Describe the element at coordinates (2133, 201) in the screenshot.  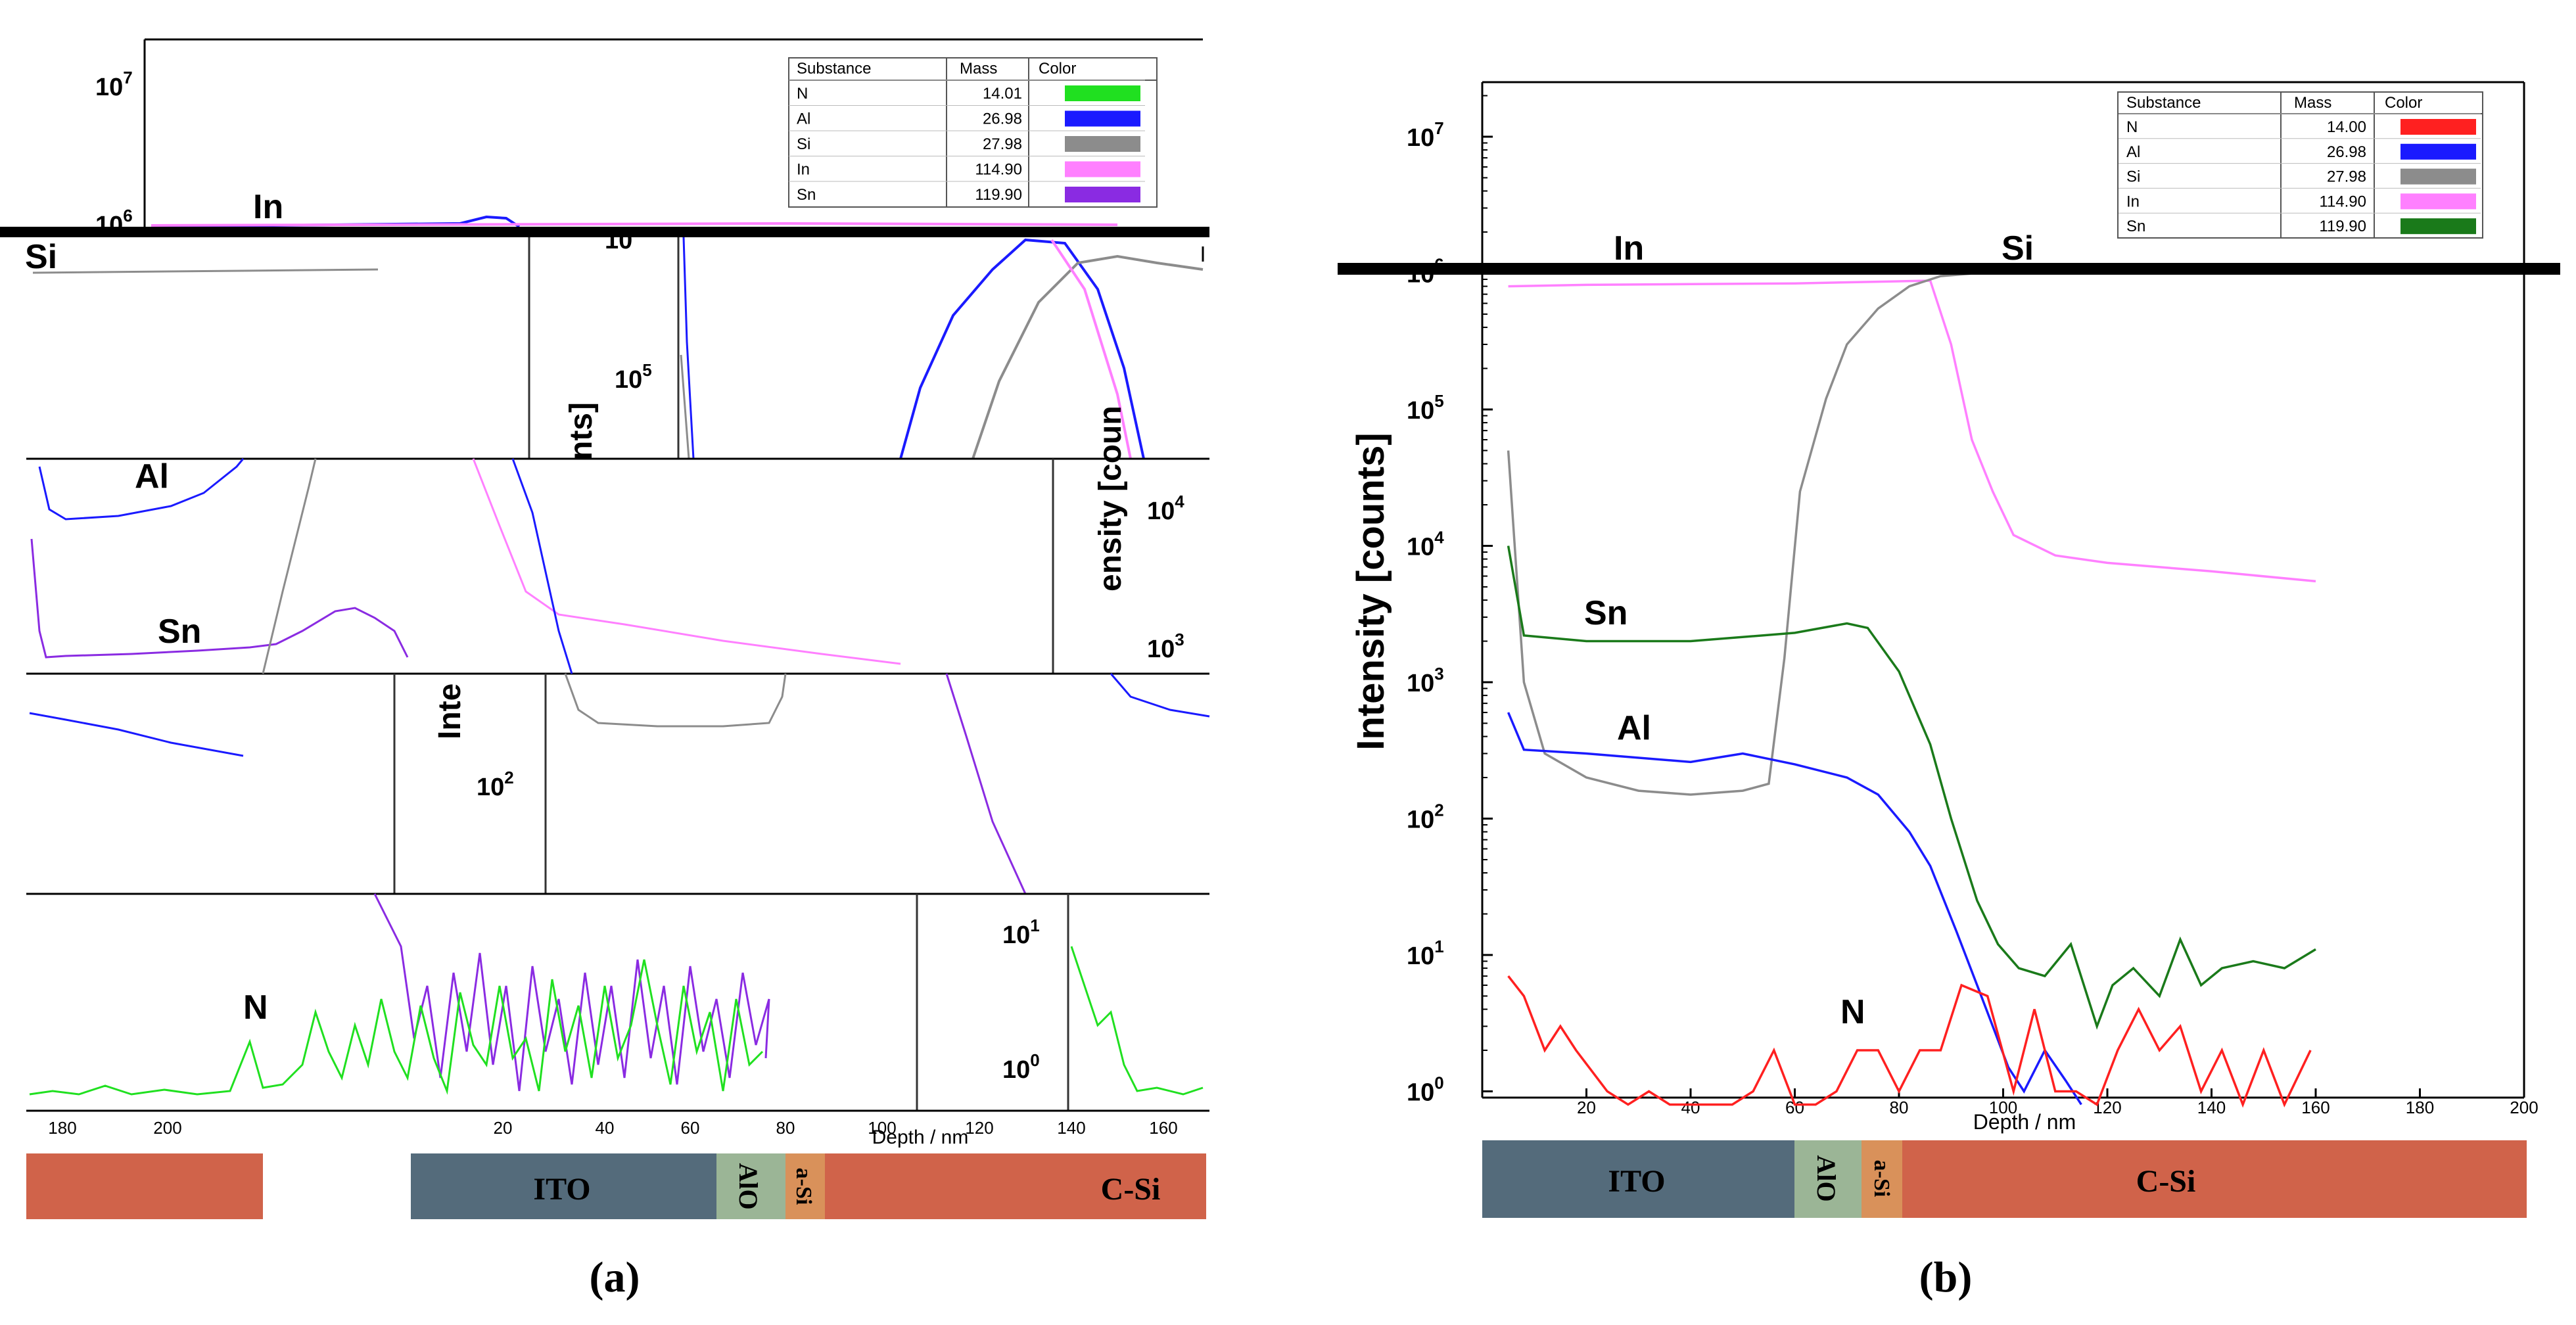
I see `legend-b-substance-in: In` at that location.